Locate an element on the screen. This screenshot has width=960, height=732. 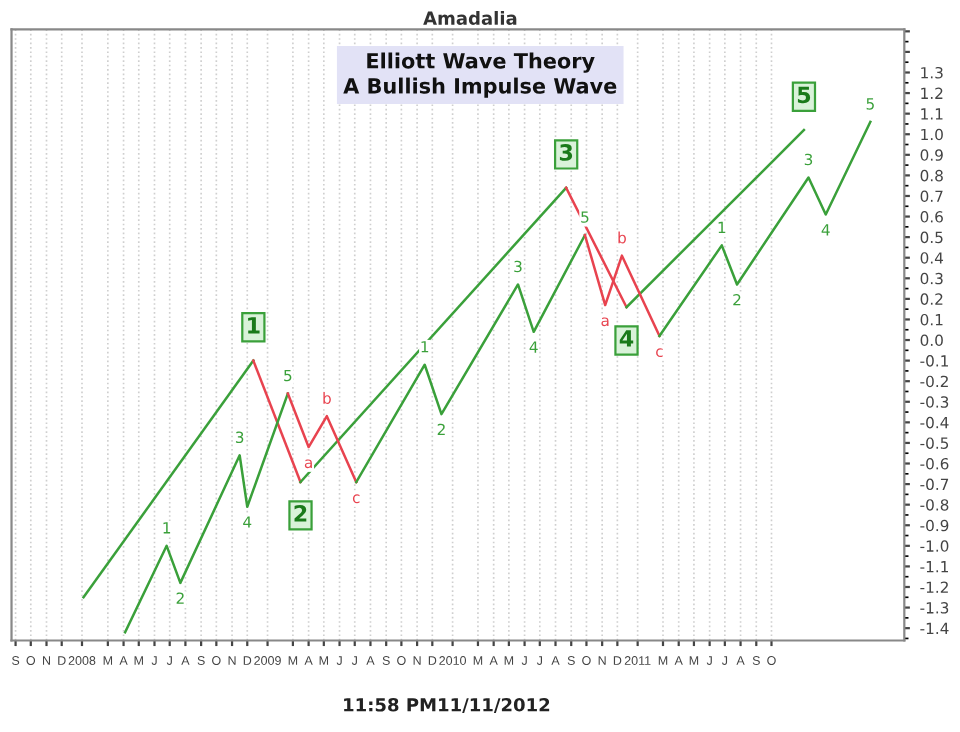
text: 11:58 PM11/11/2012 is located at coordinates (447, 705).